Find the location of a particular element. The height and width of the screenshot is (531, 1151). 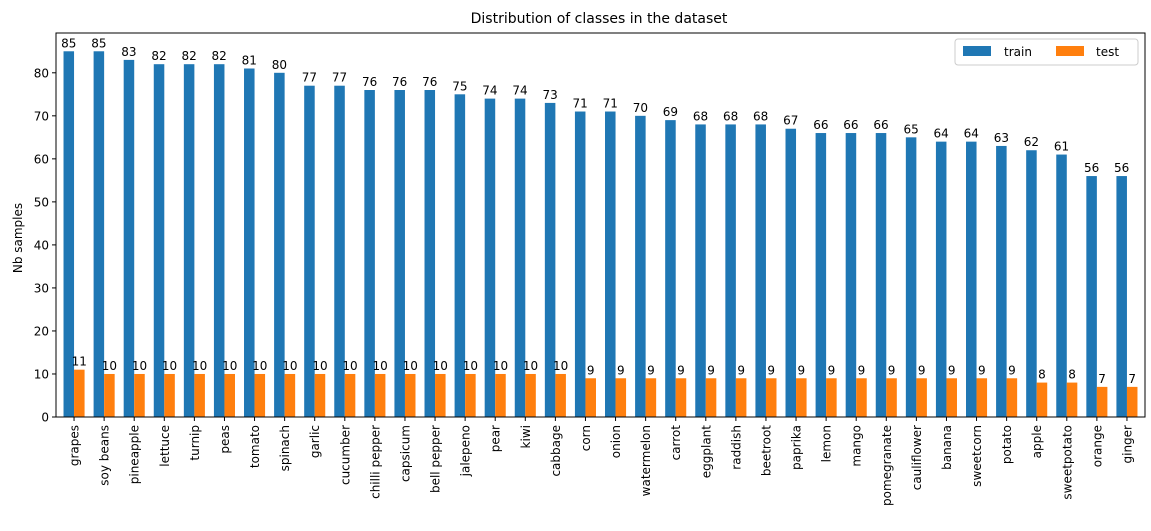

bar-value-label: 61 is located at coordinates (1061, 147).